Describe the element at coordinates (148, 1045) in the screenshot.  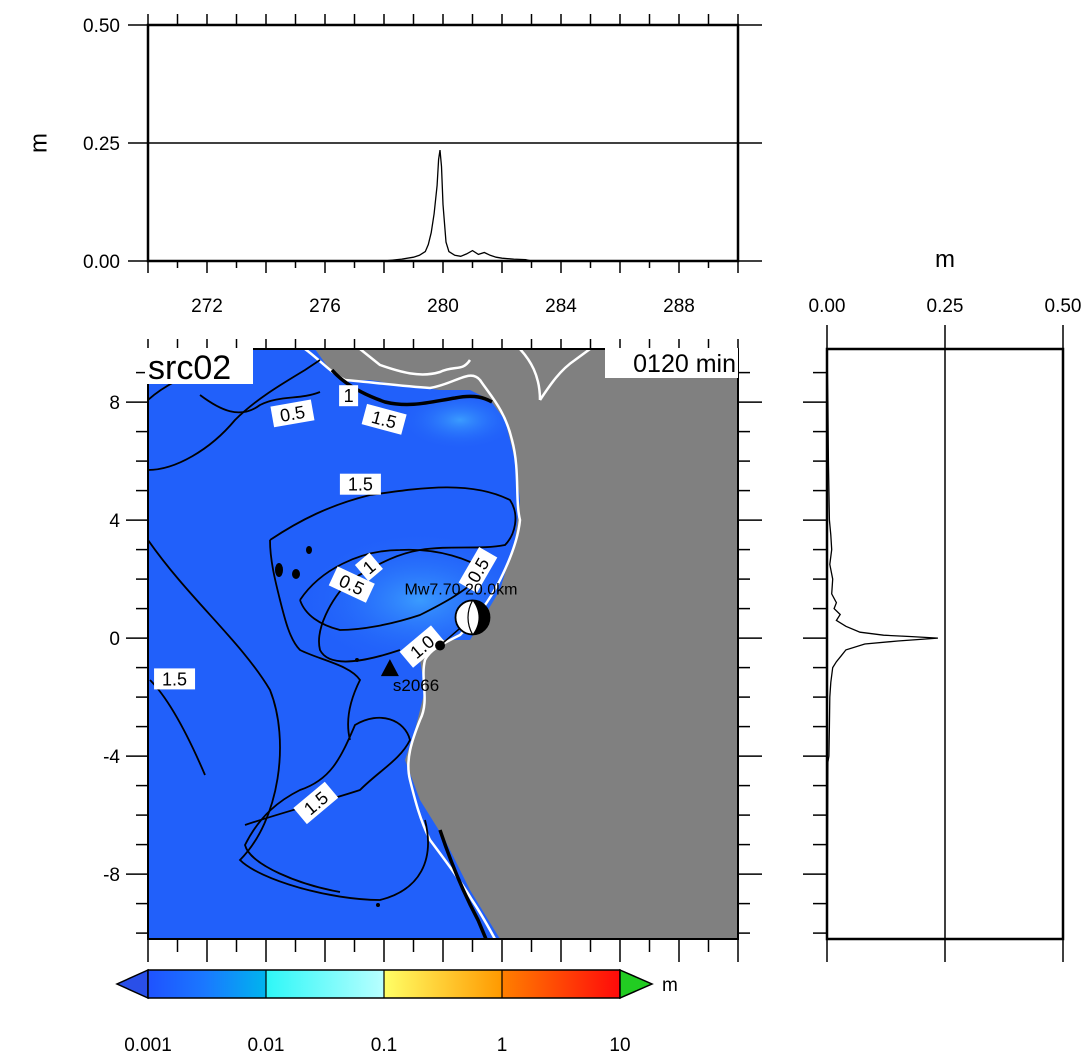
I see `colorbar-tick-label: 0.001` at that location.